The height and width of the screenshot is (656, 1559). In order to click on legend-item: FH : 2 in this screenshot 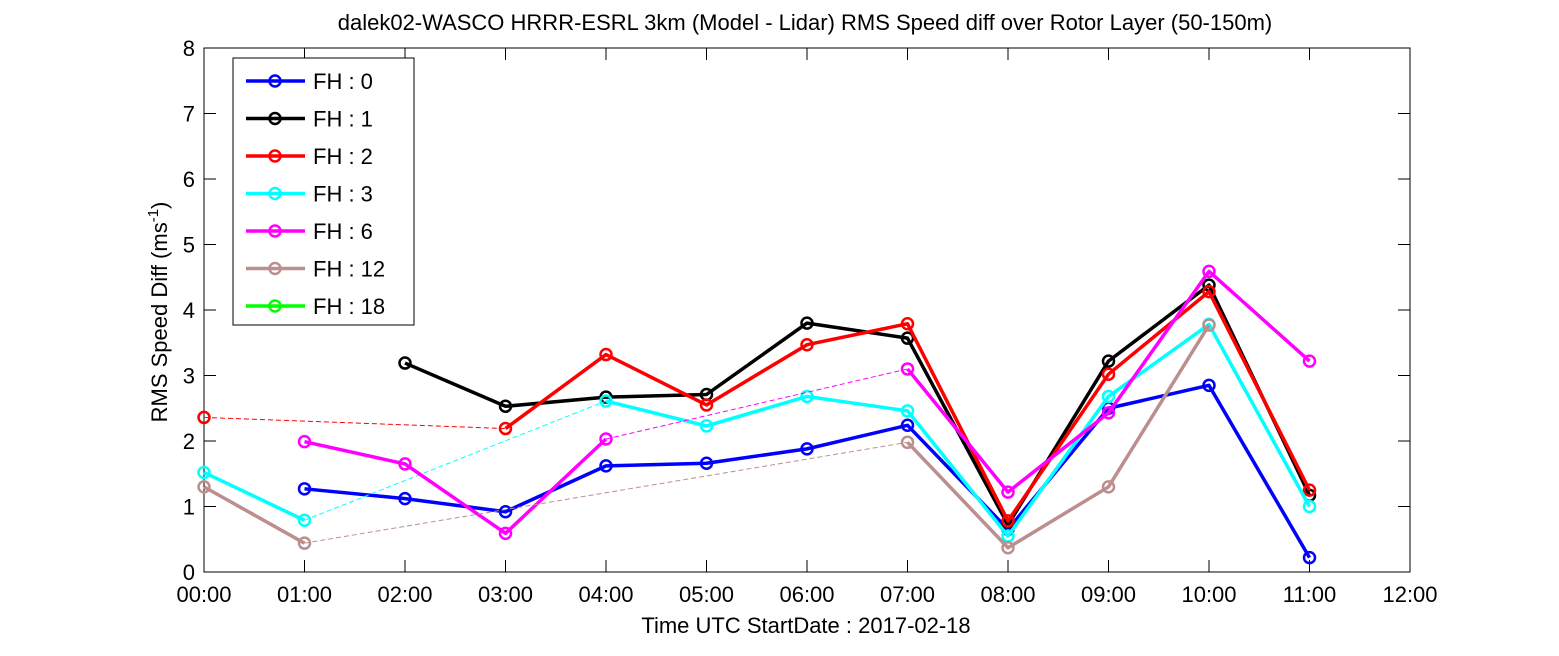, I will do `click(309, 156)`.